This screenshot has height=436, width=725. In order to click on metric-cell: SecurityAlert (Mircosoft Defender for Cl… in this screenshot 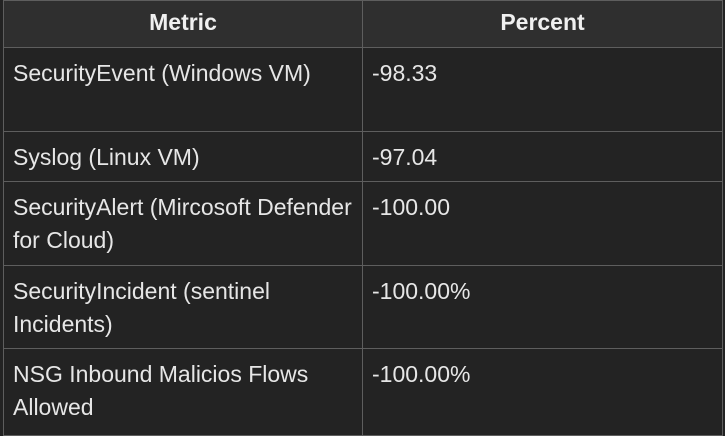, I will do `click(183, 223)`.